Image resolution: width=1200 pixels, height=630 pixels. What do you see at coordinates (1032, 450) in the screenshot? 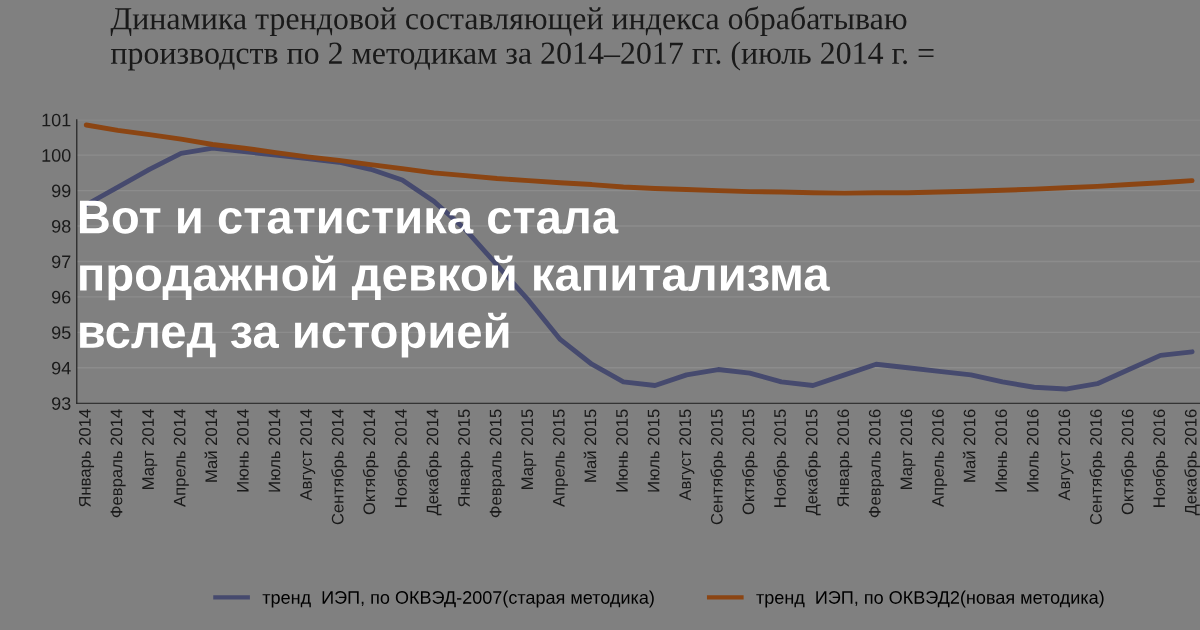
I see `x-tick-label: Июль 2016` at bounding box center [1032, 450].